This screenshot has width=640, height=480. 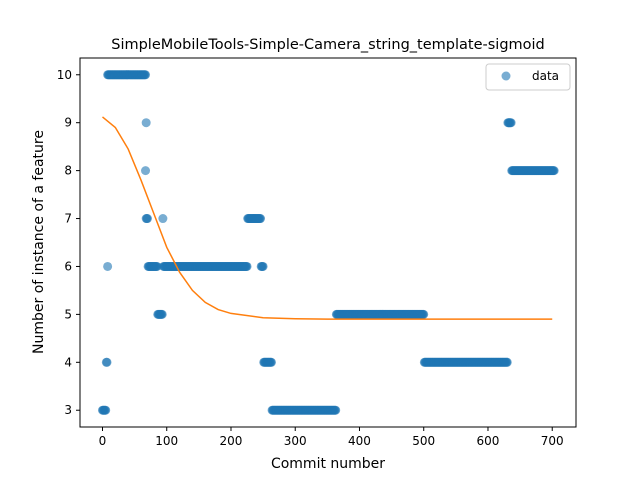 I want to click on x-axis-label: Commit number, so click(x=328, y=464).